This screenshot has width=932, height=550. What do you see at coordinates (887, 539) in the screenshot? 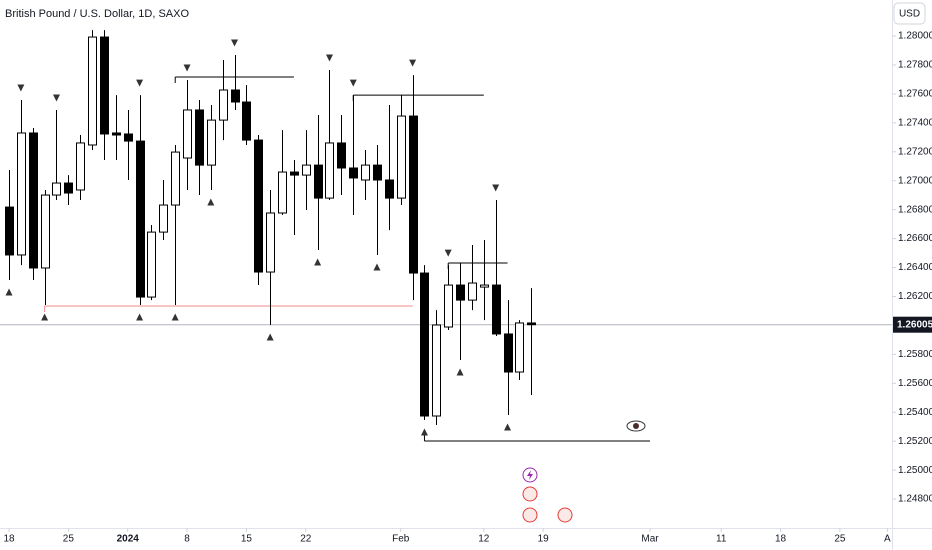
I see `x-tick-label: A` at bounding box center [887, 539].